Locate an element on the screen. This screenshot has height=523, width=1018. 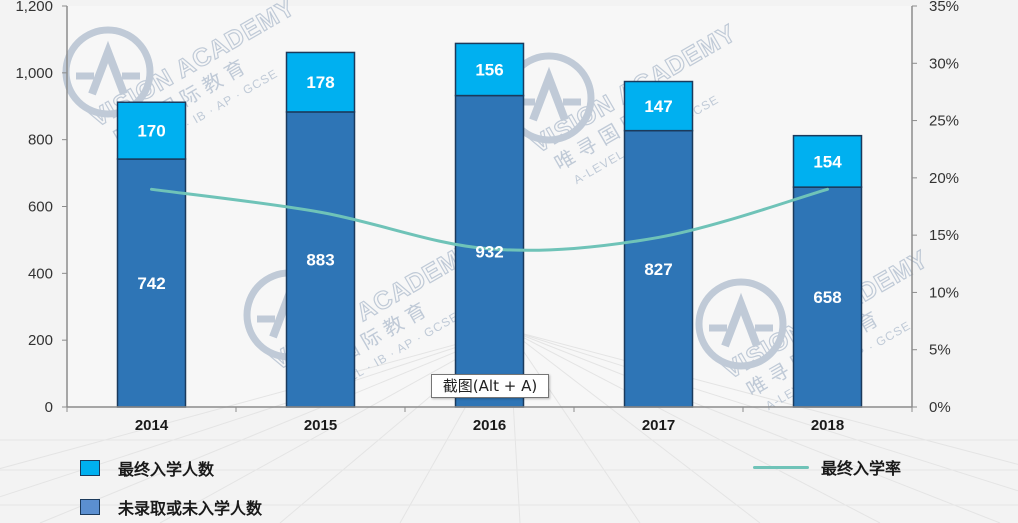
legend-label-not-enrolled: 未录取或未入学人数 is located at coordinates (190, 508).